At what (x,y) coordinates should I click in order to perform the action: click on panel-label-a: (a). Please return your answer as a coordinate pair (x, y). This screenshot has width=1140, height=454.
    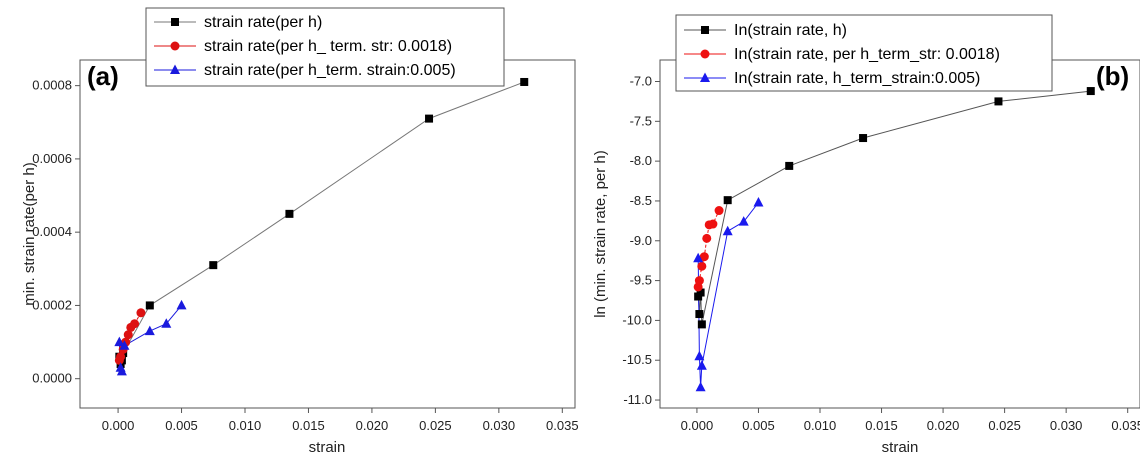
    Looking at the image, I should click on (103, 76).